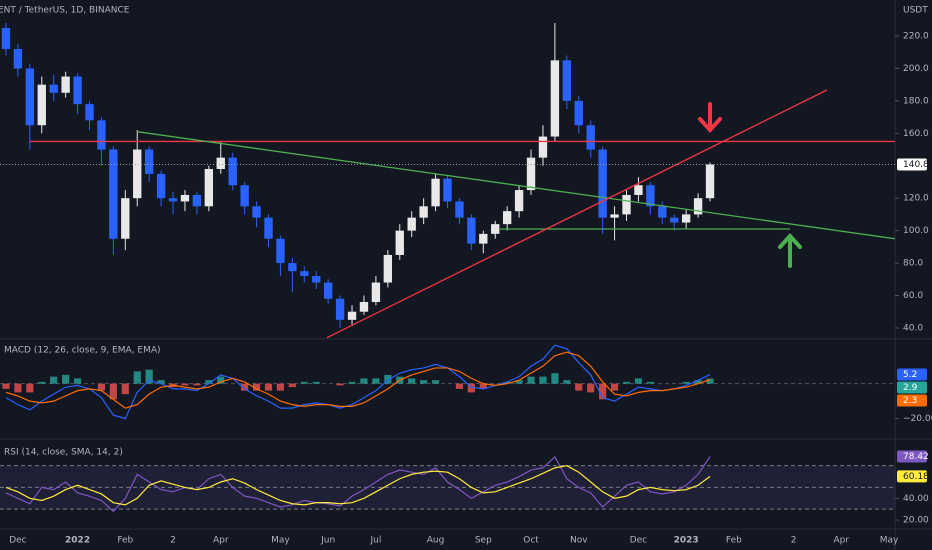  Describe the element at coordinates (916, 37) in the screenshot. I see `y-tick-label: 220.0` at that location.